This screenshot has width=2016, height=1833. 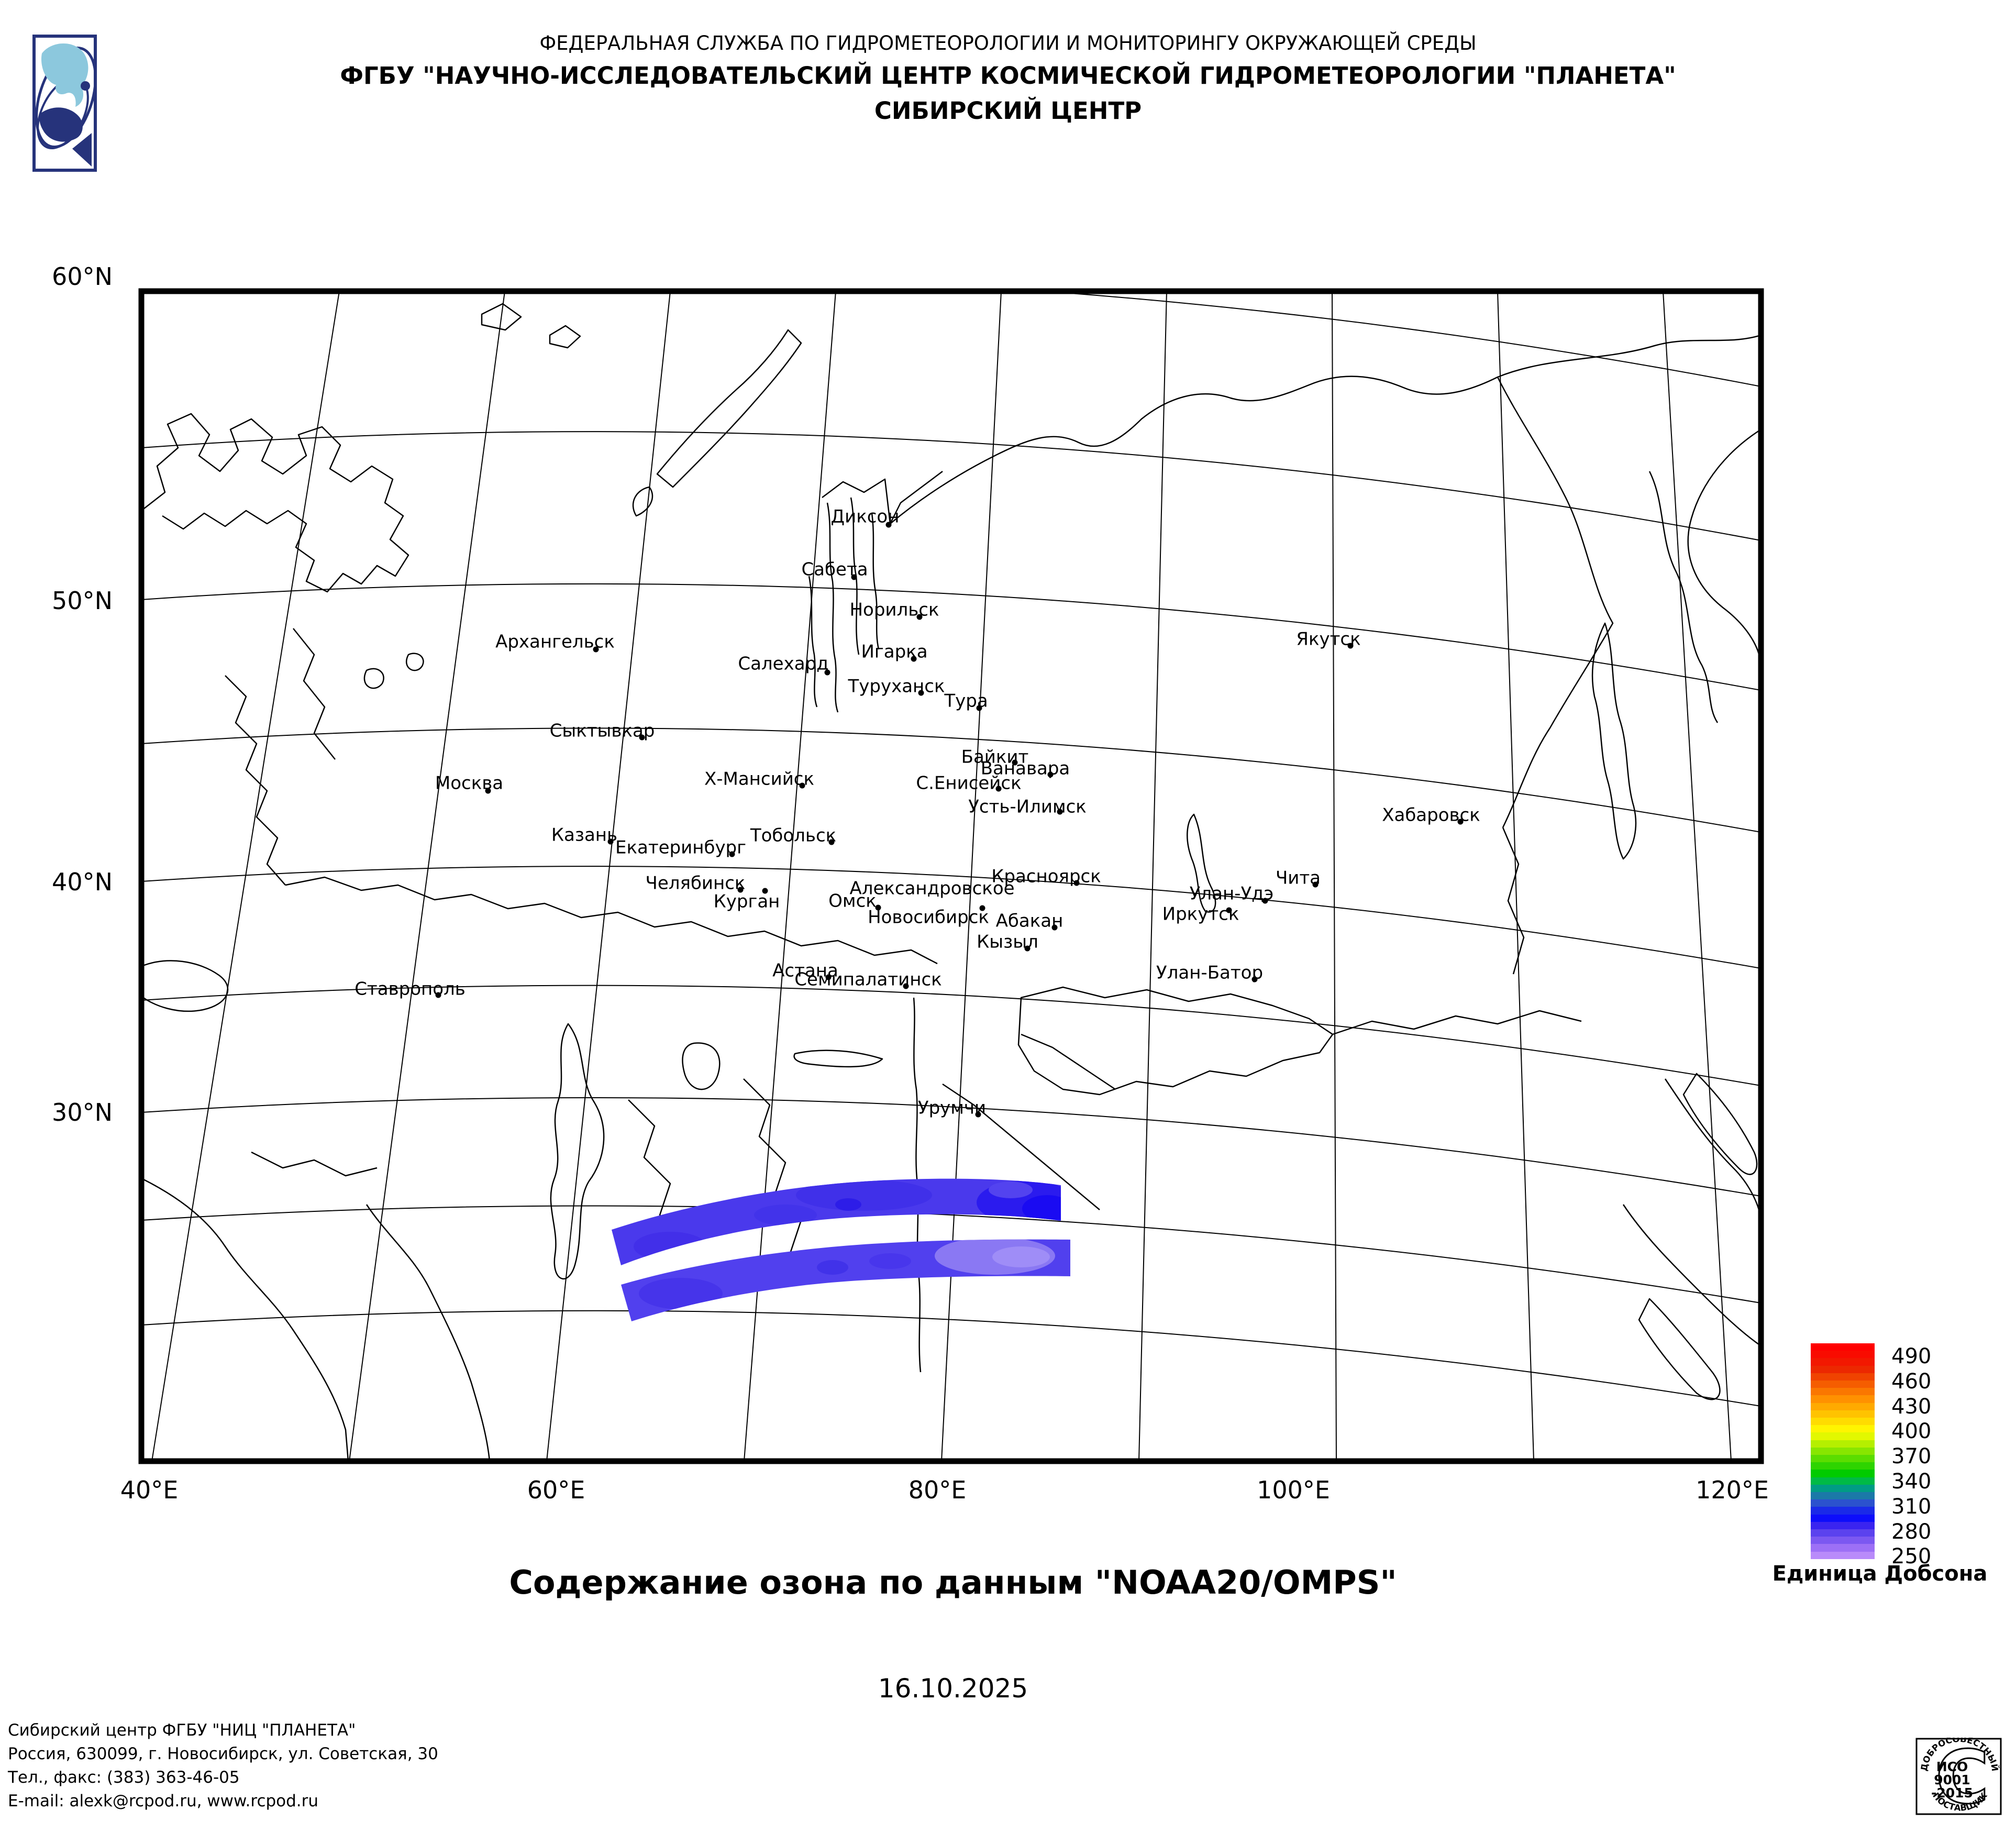 I want to click on legend-tick-value: 460, so click(x=1912, y=1381).